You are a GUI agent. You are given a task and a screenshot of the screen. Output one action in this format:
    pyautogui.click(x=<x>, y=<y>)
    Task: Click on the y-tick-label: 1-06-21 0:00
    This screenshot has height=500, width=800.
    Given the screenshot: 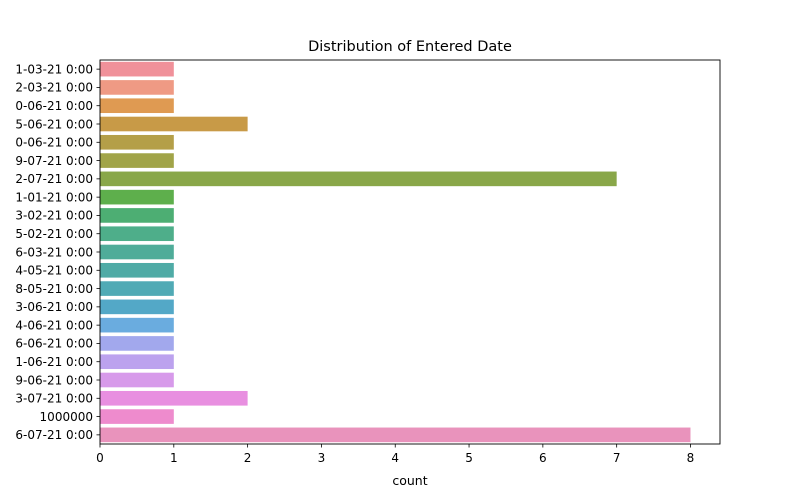 What is the action you would take?
    pyautogui.click(x=54, y=362)
    